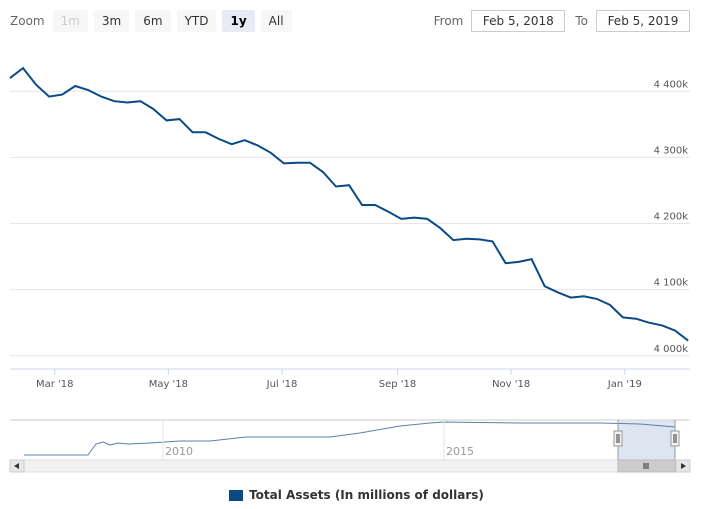 This screenshot has width=713, height=509. I want to click on scrollbar, so click(350, 466).